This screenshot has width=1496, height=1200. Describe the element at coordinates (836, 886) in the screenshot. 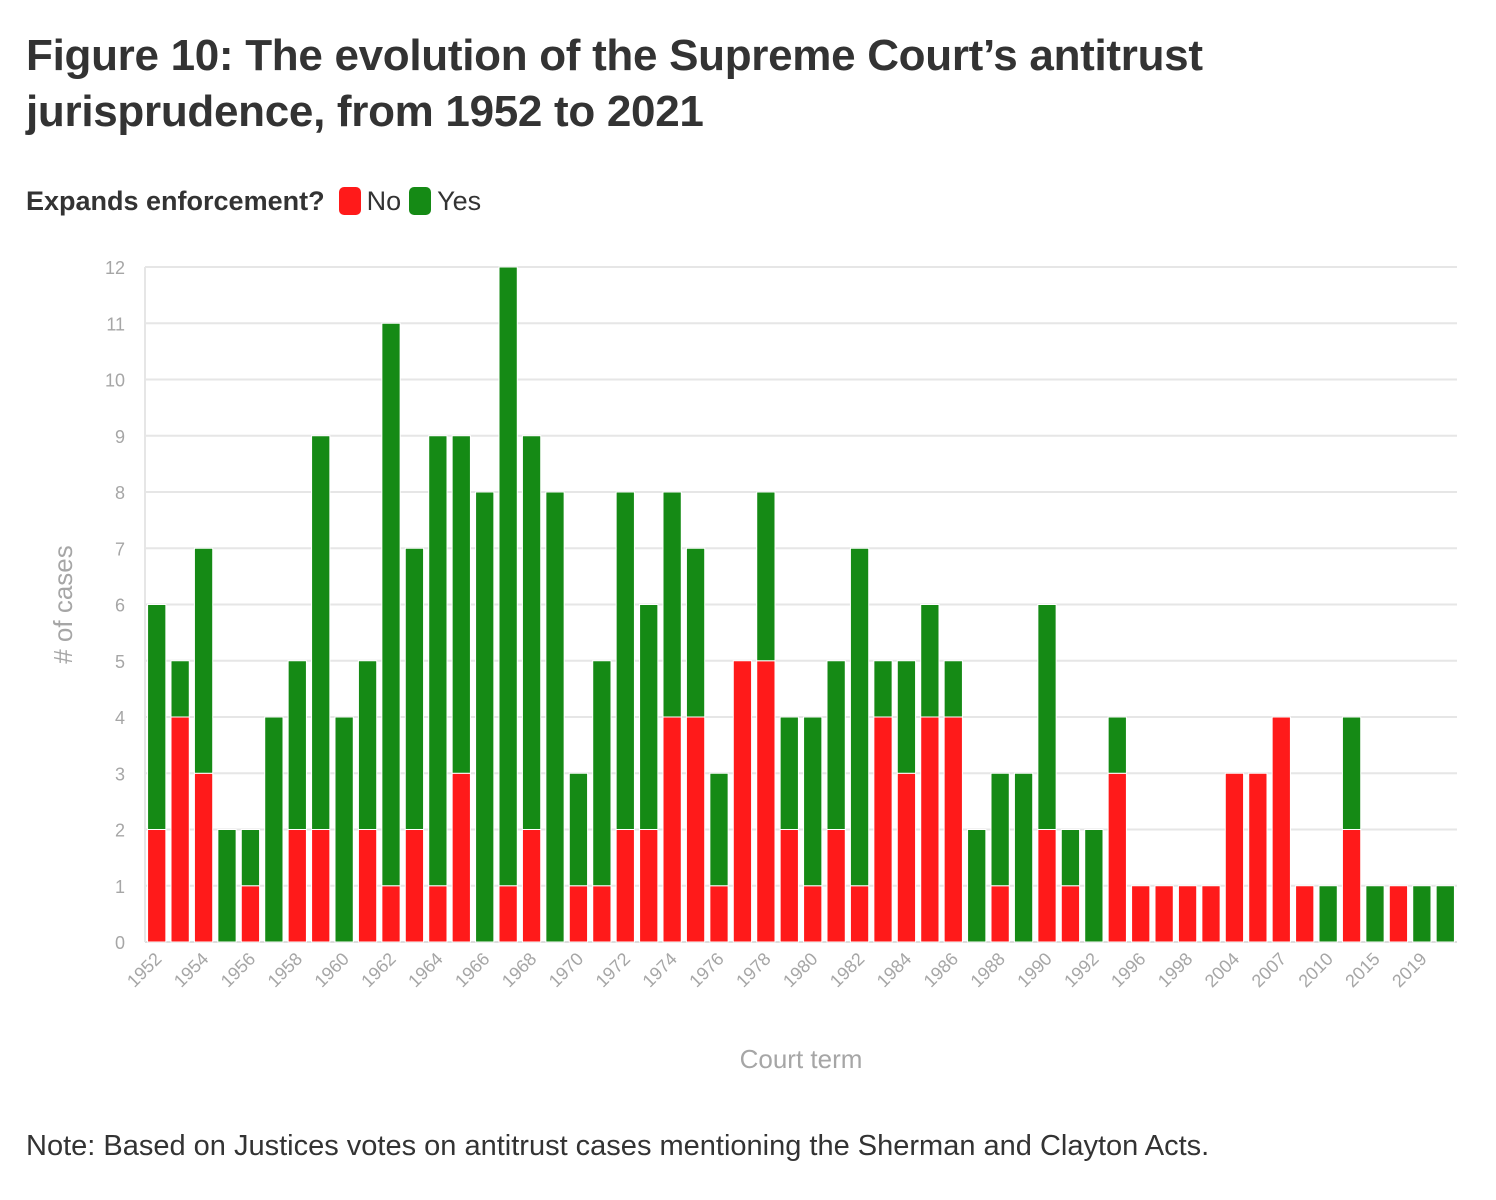

I see `bar-no-1981` at that location.